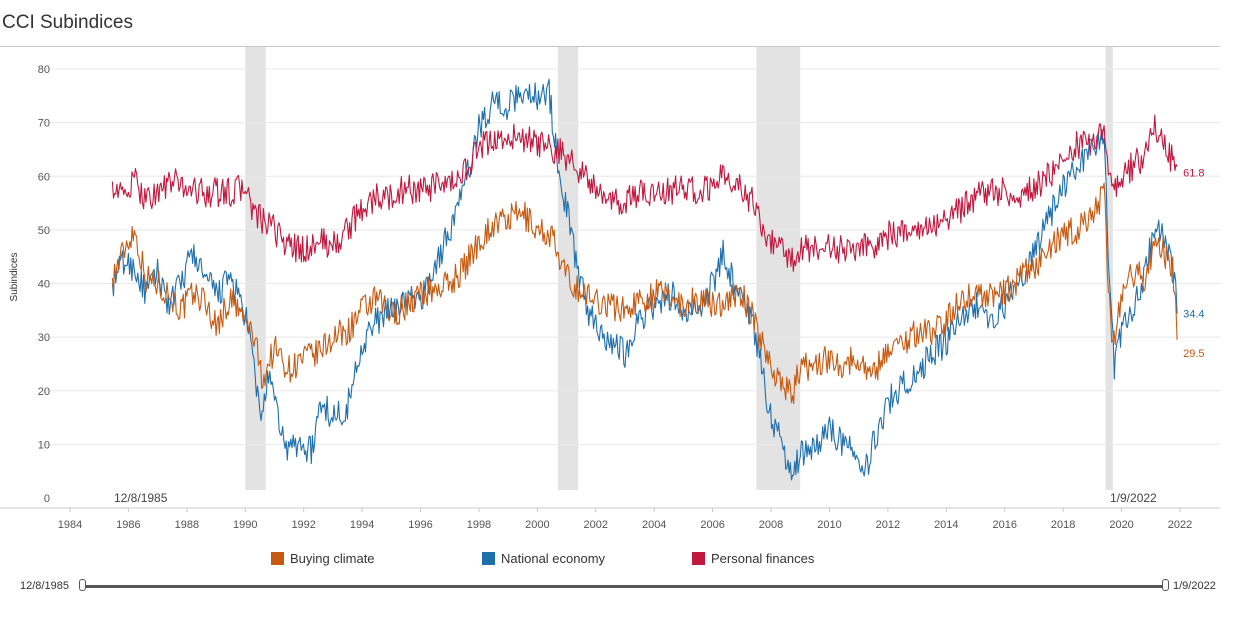  Describe the element at coordinates (44, 177) in the screenshot. I see `y-tick-label: 60` at that location.